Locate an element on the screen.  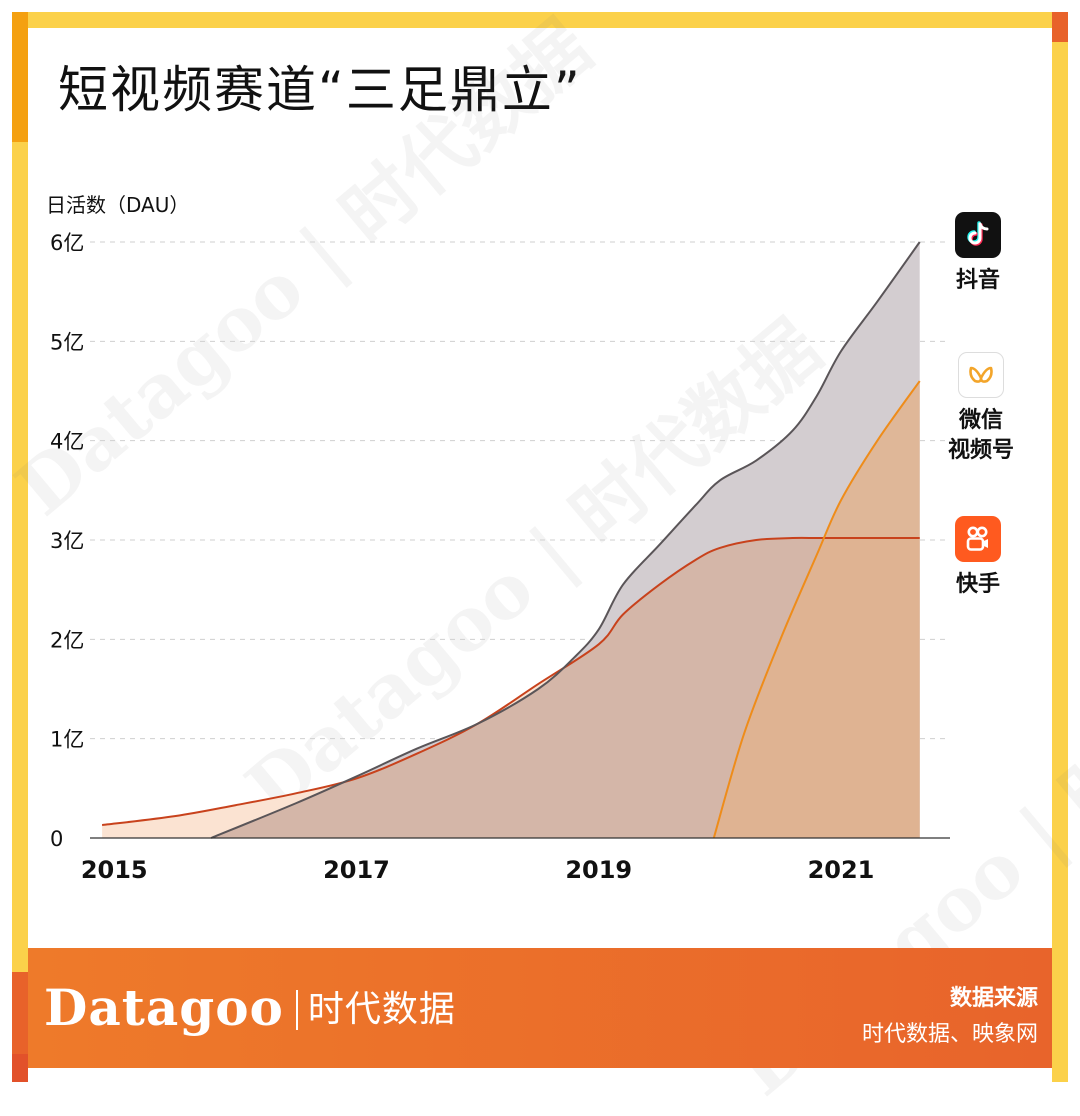
wechat-channels-icon is located at coordinates (981, 375).